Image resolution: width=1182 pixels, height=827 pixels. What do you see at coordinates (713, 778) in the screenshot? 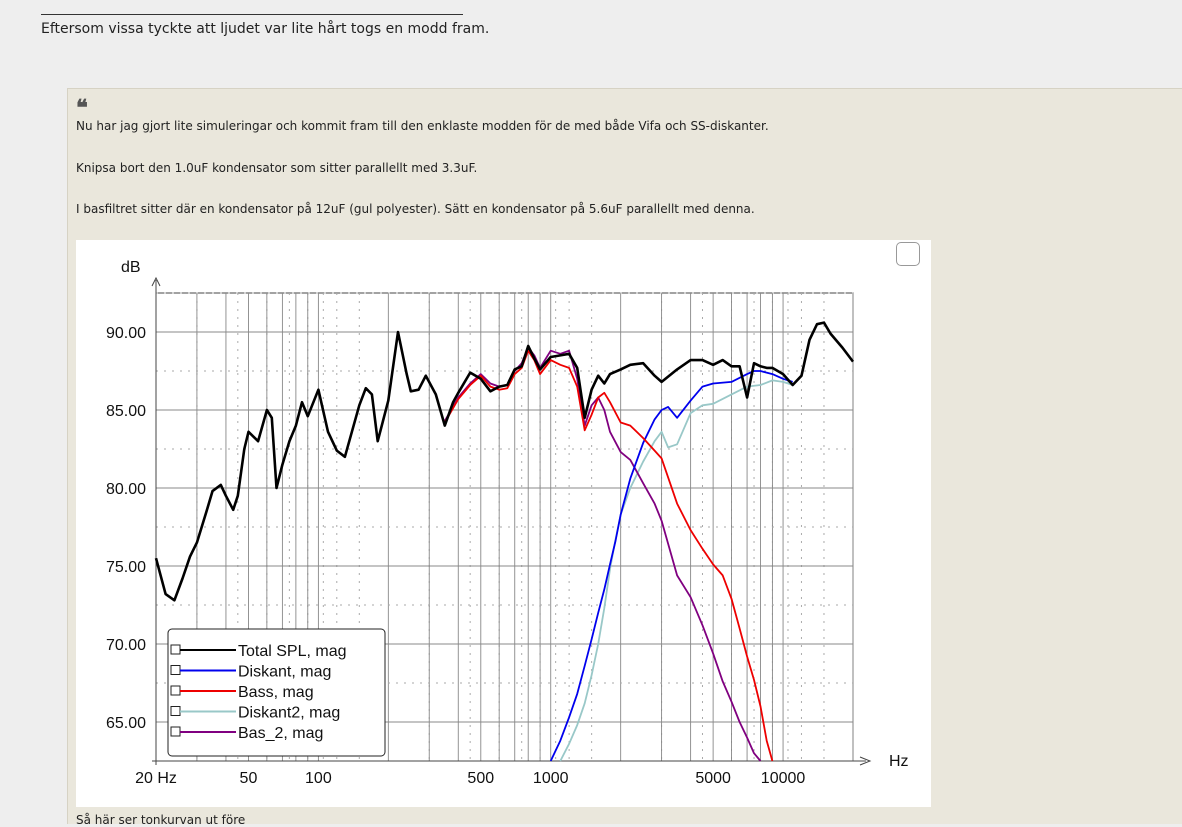
I see `x-tick-label: 5000` at bounding box center [713, 778].